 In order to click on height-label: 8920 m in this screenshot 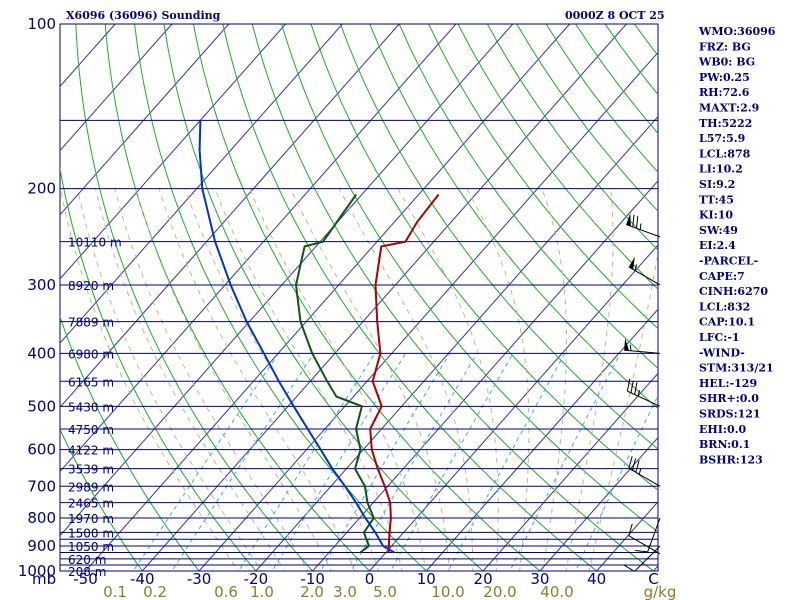, I will do `click(91, 286)`.